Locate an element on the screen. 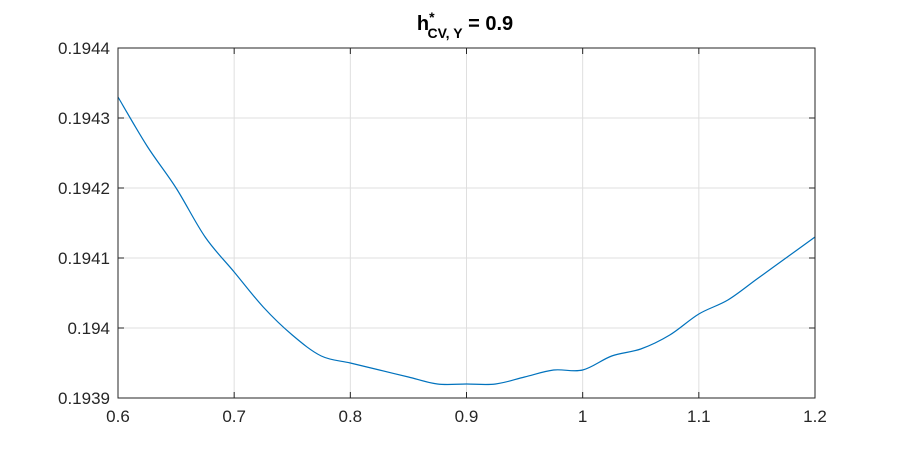  chart-title-subscript: CV, Y is located at coordinates (446, 33).